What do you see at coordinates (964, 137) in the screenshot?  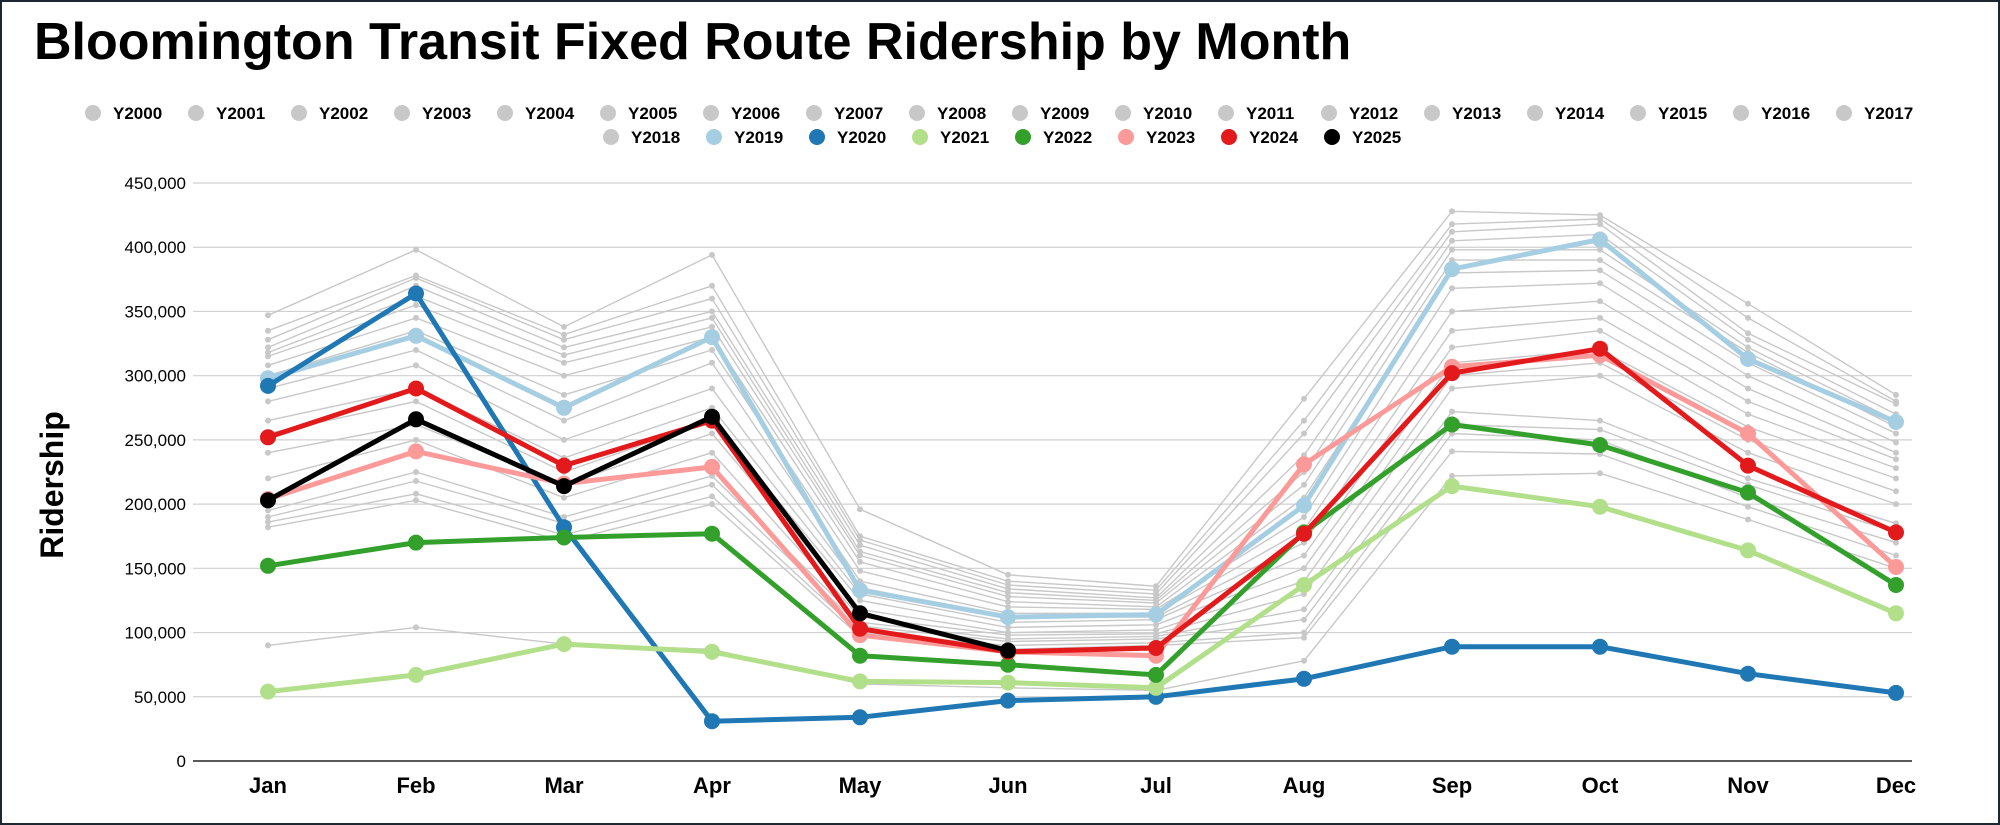 I see `legend-label-y2021: Y2021` at bounding box center [964, 137].